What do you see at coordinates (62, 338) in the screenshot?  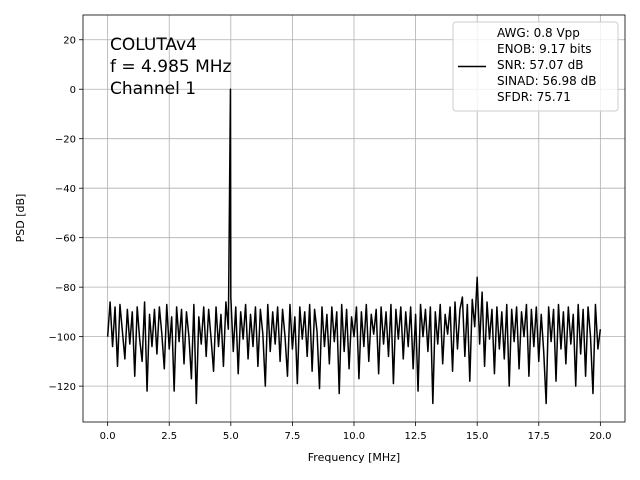 I see `y-tick-label: −100` at bounding box center [62, 338].